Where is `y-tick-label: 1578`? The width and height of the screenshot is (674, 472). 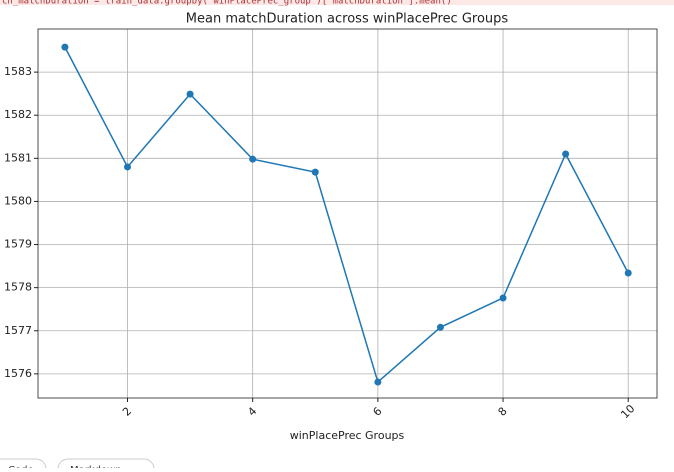
y-tick-label: 1578 is located at coordinates (18, 287).